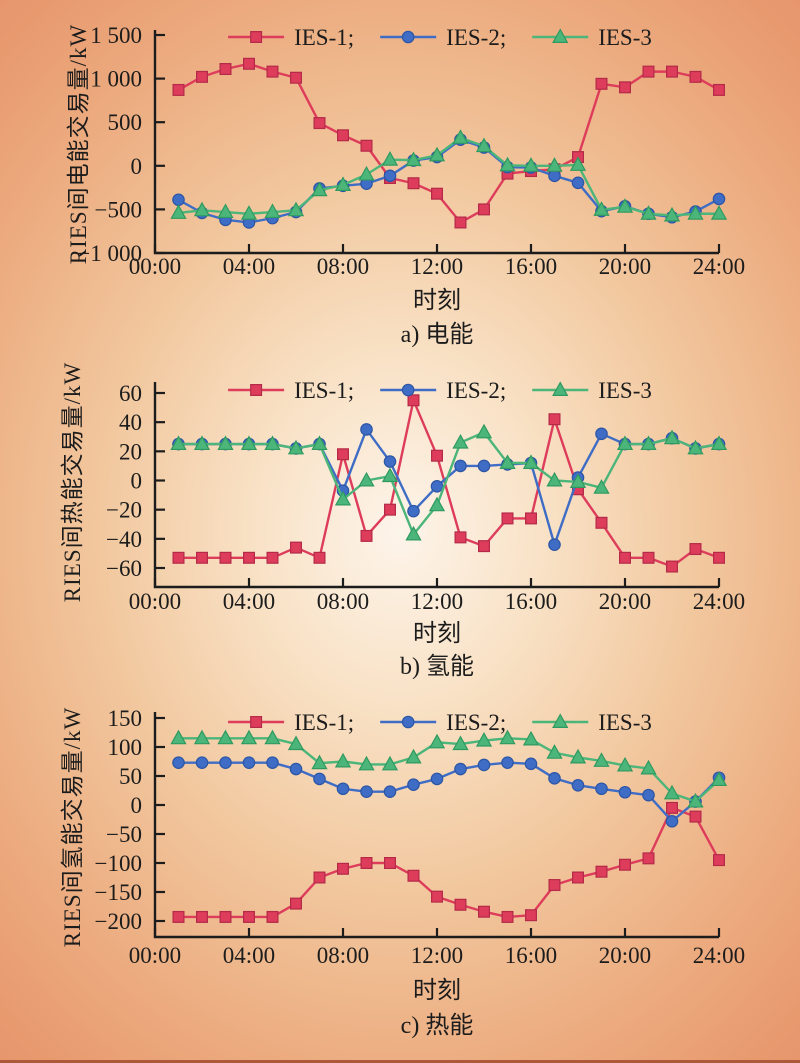 The image size is (800, 1063). Describe the element at coordinates (130, 820) in the screenshot. I see `y-axis: 150 100 50 0 −50 −100 −150 −200` at that location.